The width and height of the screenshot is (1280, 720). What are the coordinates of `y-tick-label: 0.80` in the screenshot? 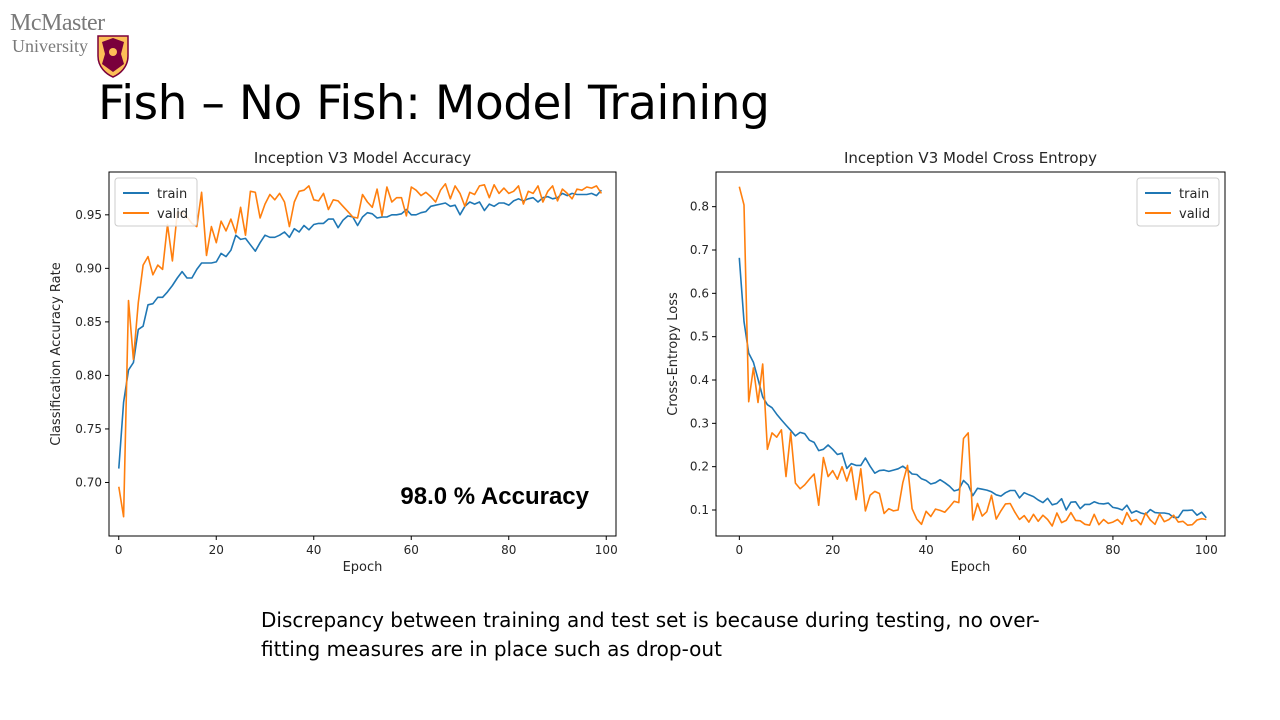 It's located at (88, 375).